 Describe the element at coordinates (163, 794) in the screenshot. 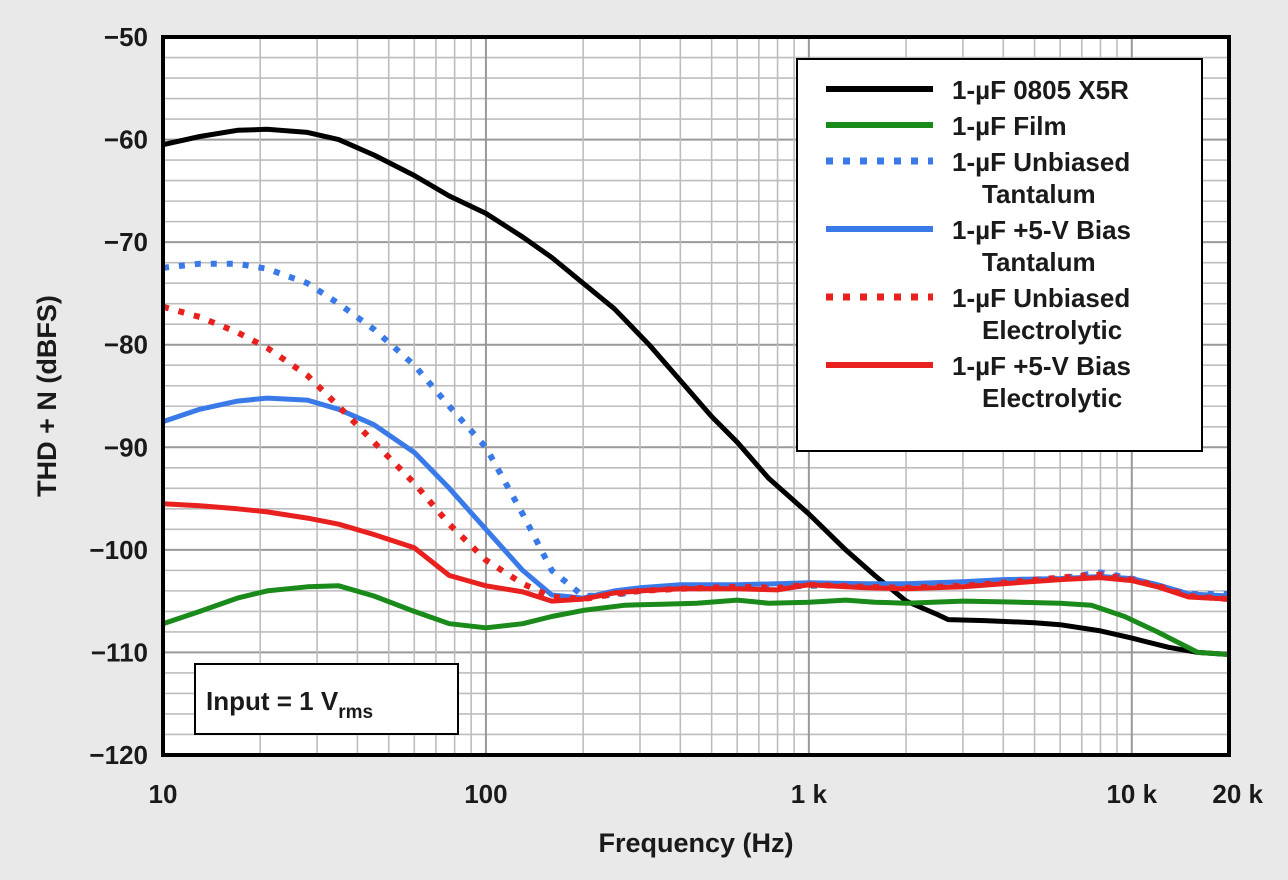

I see `x-tick-label: 10` at that location.